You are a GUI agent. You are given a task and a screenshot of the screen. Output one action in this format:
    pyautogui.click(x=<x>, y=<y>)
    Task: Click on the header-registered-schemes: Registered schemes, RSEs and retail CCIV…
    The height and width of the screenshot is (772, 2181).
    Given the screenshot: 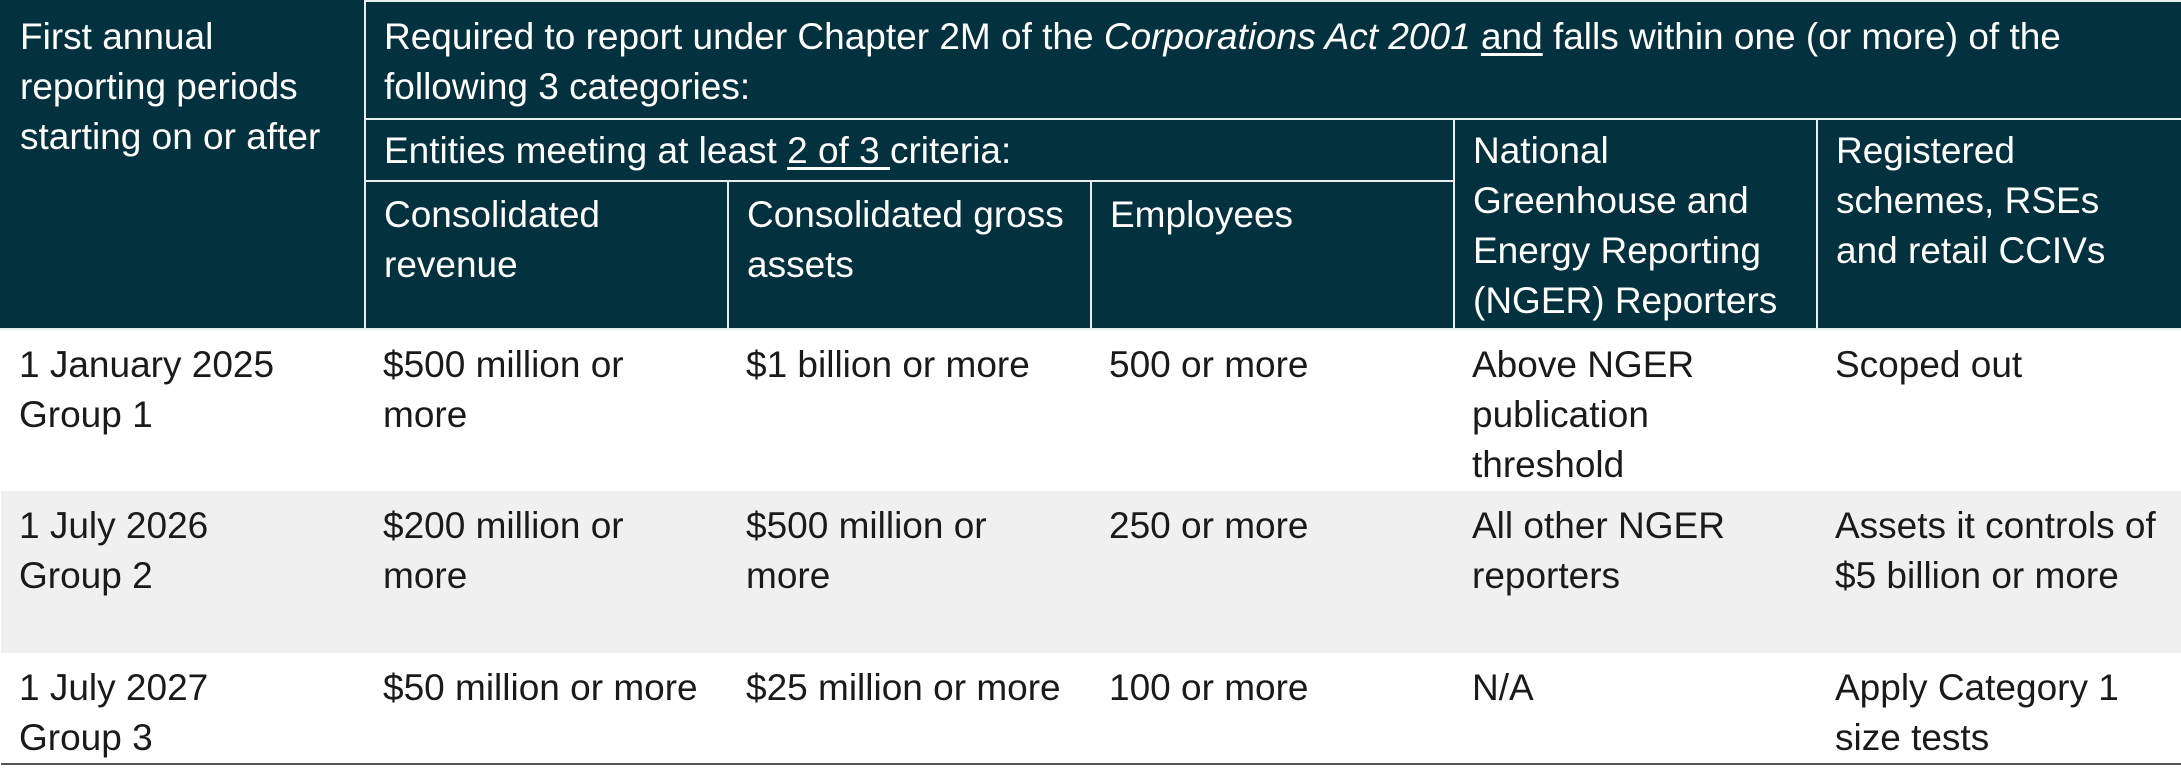 What is the action you would take?
    pyautogui.click(x=1998, y=224)
    